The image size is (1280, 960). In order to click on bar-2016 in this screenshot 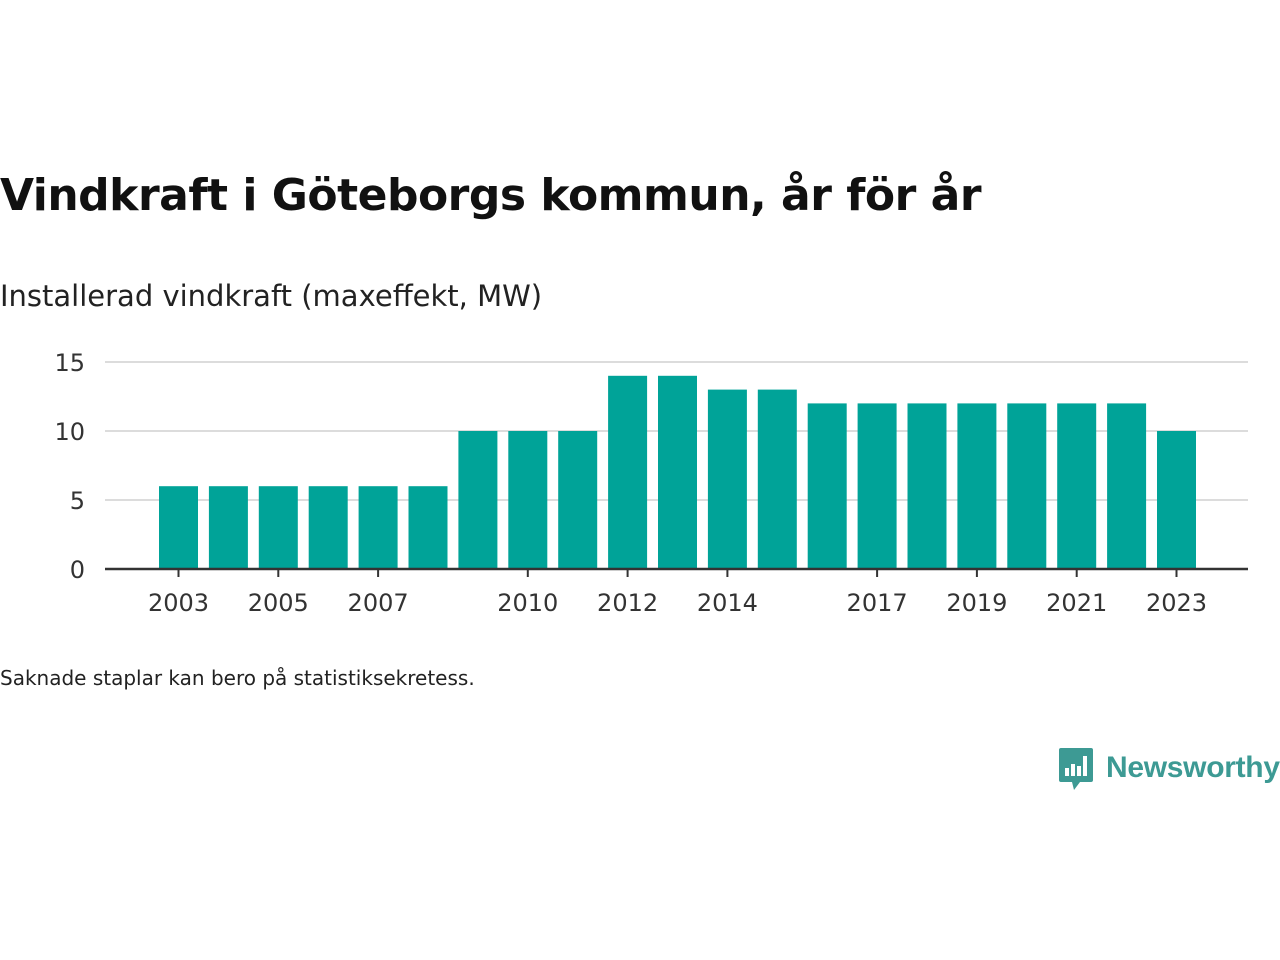, I will do `click(827, 486)`.